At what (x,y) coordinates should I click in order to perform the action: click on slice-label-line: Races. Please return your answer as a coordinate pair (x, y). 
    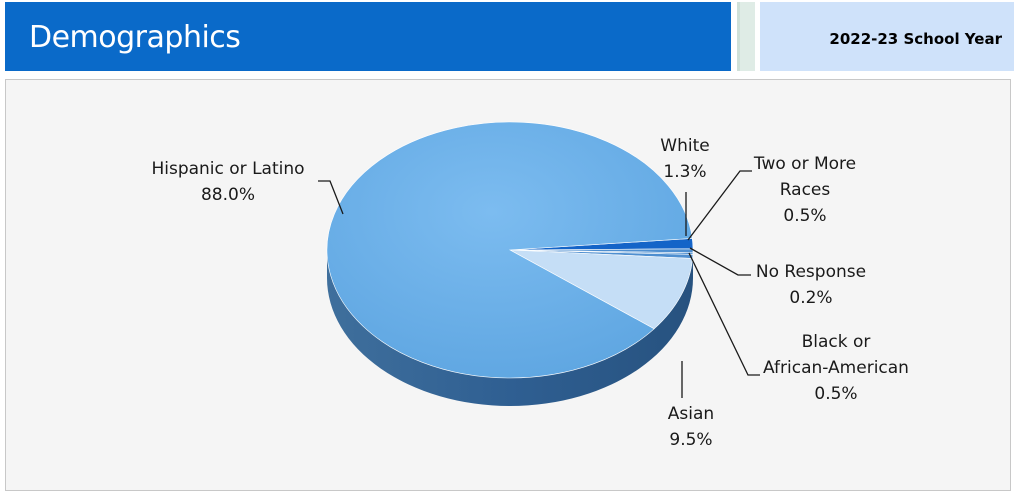
    Looking at the image, I should click on (805, 190).